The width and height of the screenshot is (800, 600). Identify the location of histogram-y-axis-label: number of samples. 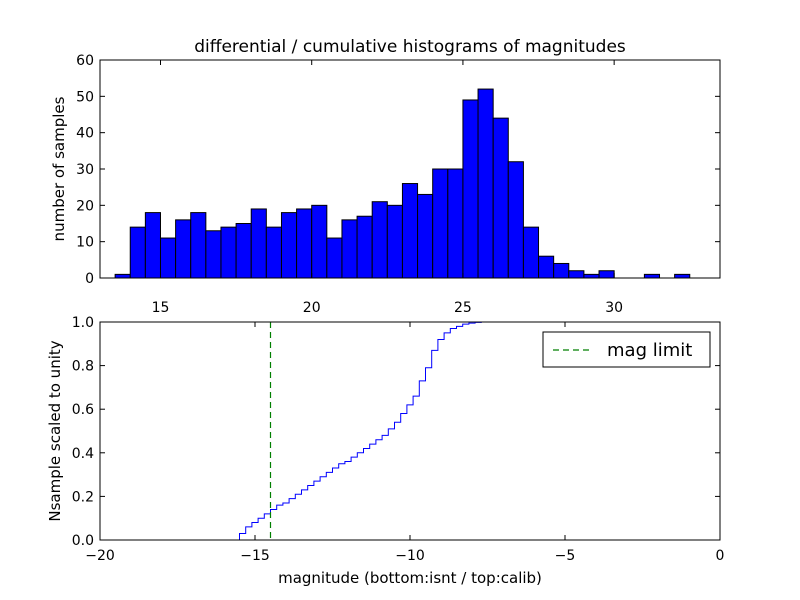
(59, 168).